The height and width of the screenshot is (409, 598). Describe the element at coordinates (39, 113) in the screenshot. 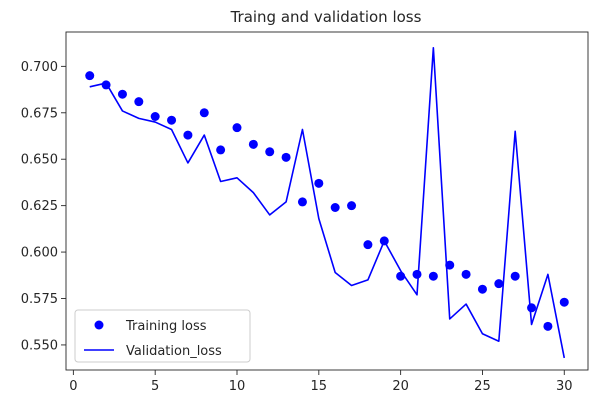

I see `y-tick-label: 0.675` at that location.